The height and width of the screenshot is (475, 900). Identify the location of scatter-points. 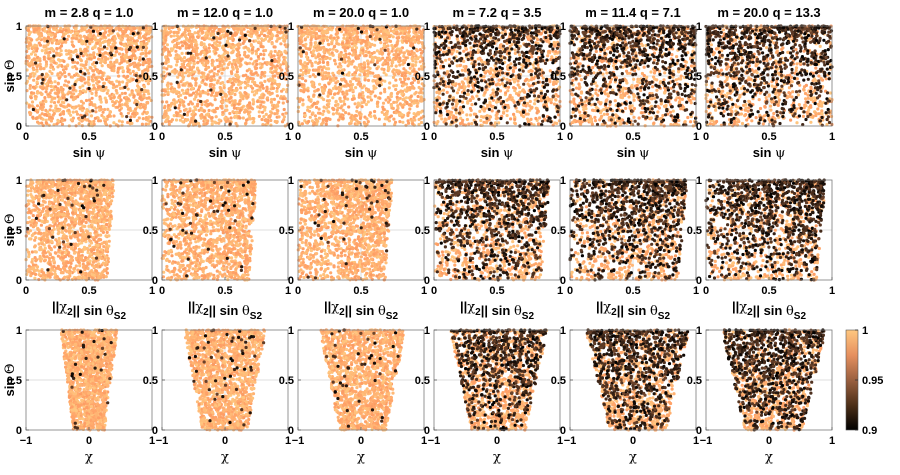
(89, 76).